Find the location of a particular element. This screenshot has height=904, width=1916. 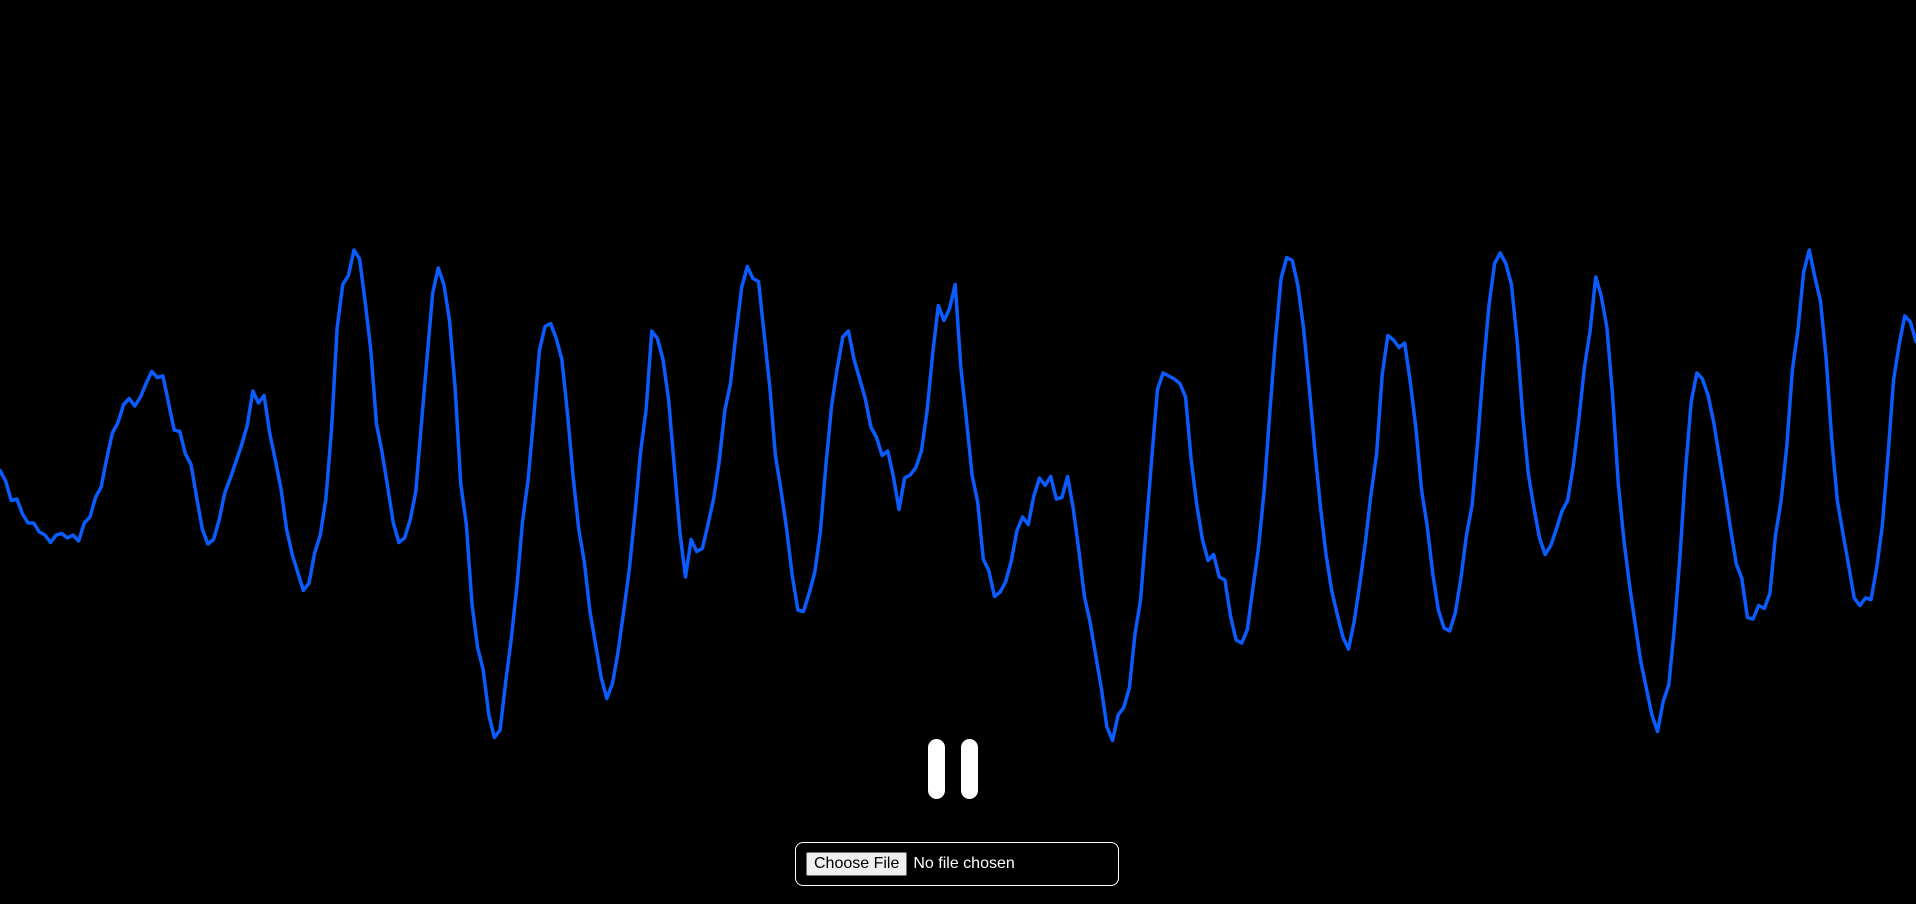

file-picker: Choose File No file chosen is located at coordinates (957, 864).